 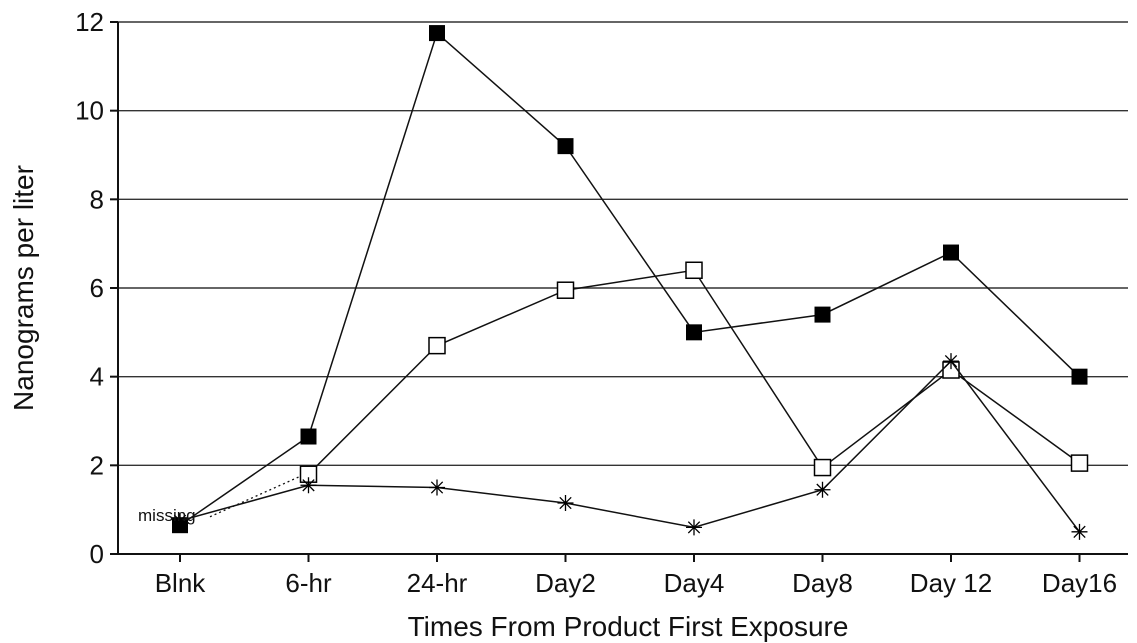 What do you see at coordinates (255, 496) in the screenshot?
I see `missing-connector` at bounding box center [255, 496].